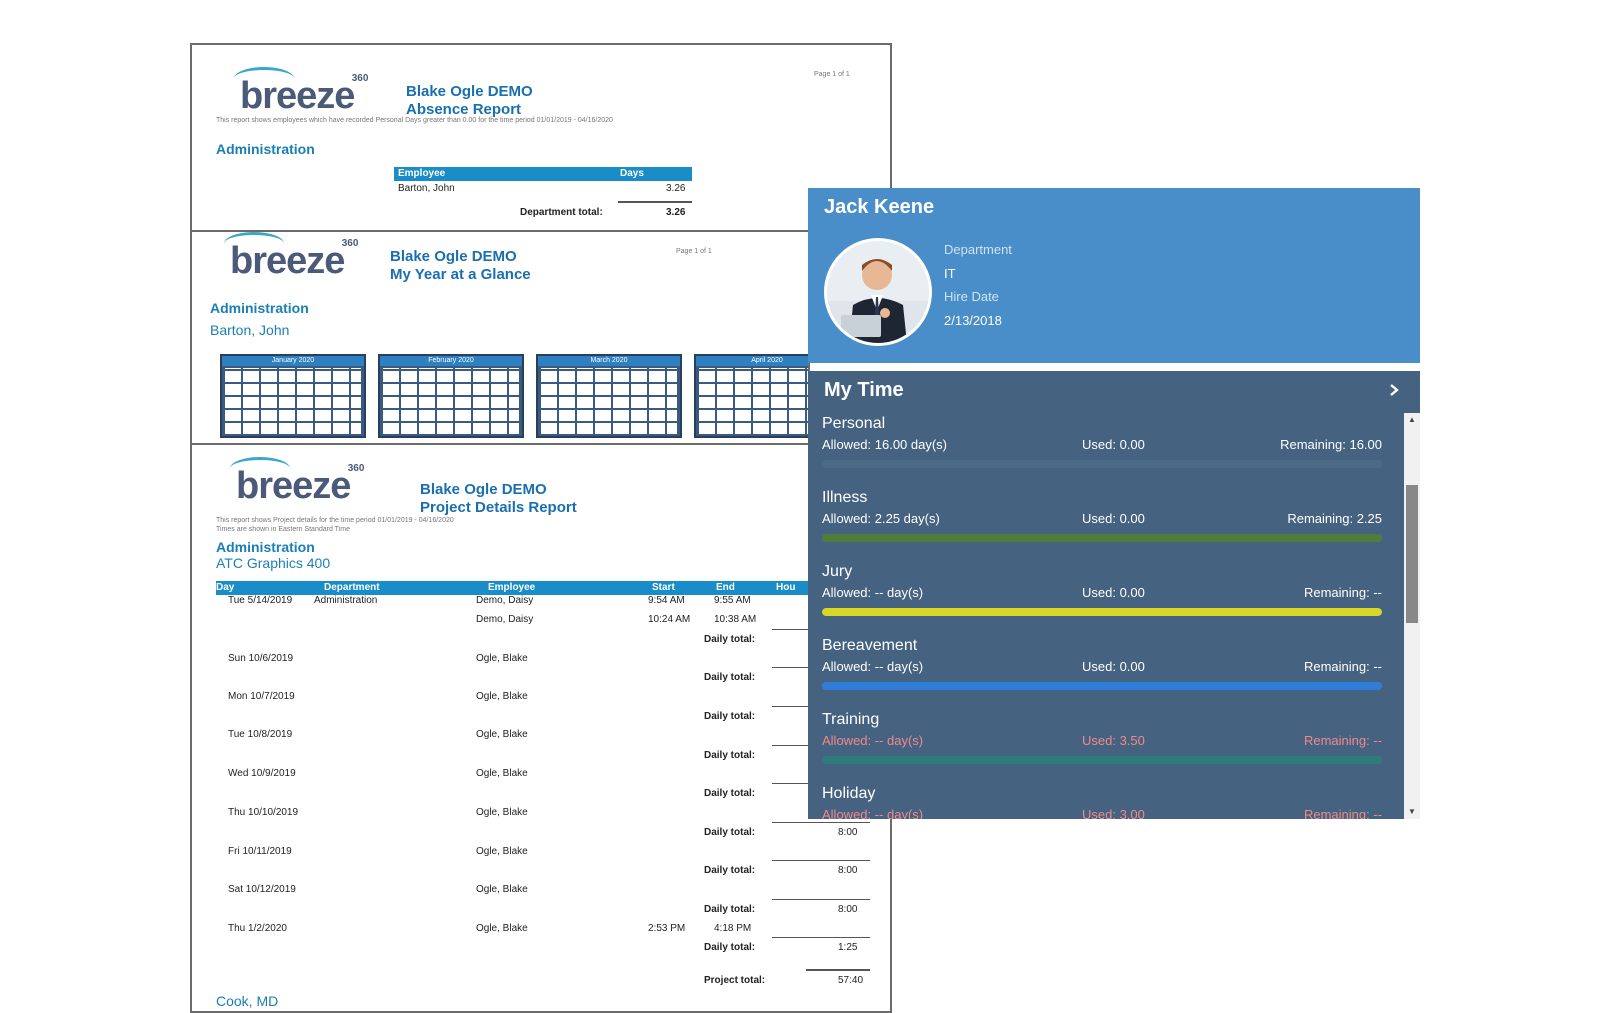 The image size is (1600, 1013). I want to click on col-end: End, so click(725, 587).